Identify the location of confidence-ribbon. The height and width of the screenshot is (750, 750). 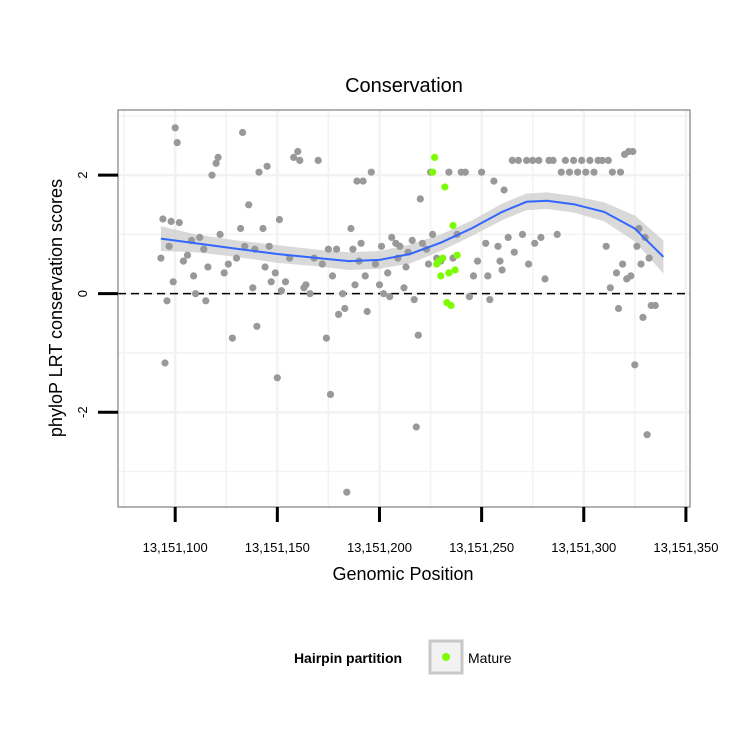
(412, 233).